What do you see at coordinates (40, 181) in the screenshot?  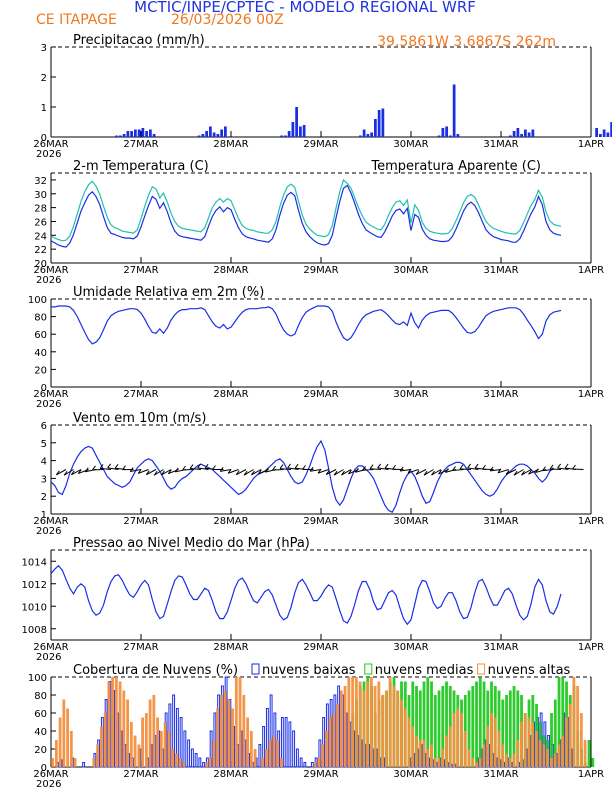 I see `y-tick-label: 32` at bounding box center [40, 181].